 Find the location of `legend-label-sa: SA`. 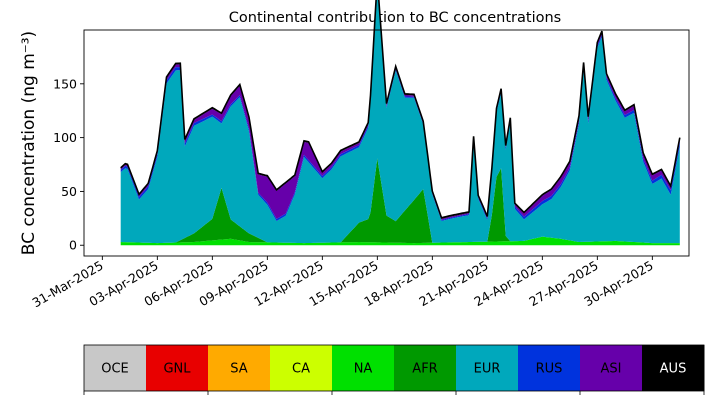

legend-label-sa: SA is located at coordinates (238, 369).